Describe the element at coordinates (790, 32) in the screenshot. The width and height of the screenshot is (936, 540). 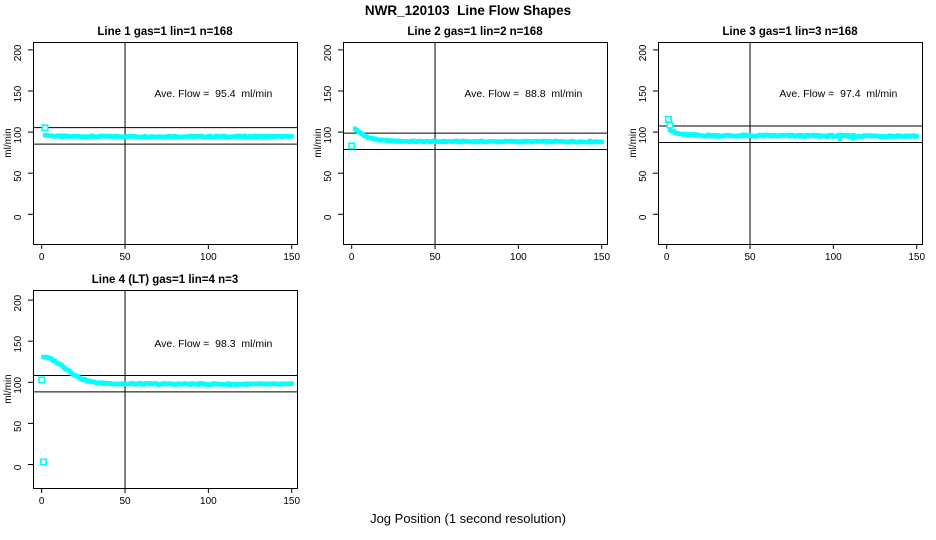
I see `panel-title: Line 3 gas=1 lin=3 n=168` at that location.